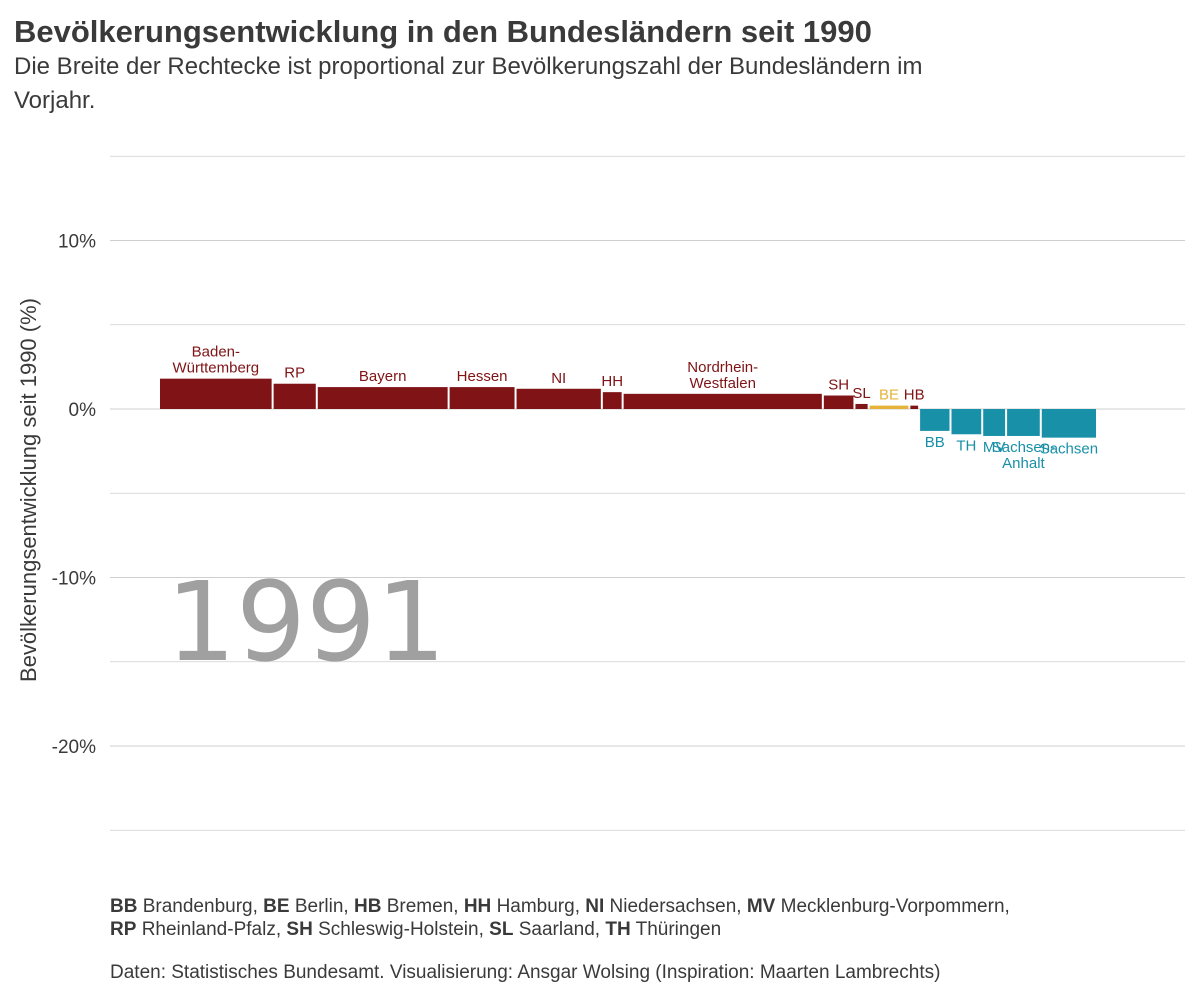 This screenshot has width=1200, height=1000. I want to click on y-tick-label: -20%, so click(74, 747).